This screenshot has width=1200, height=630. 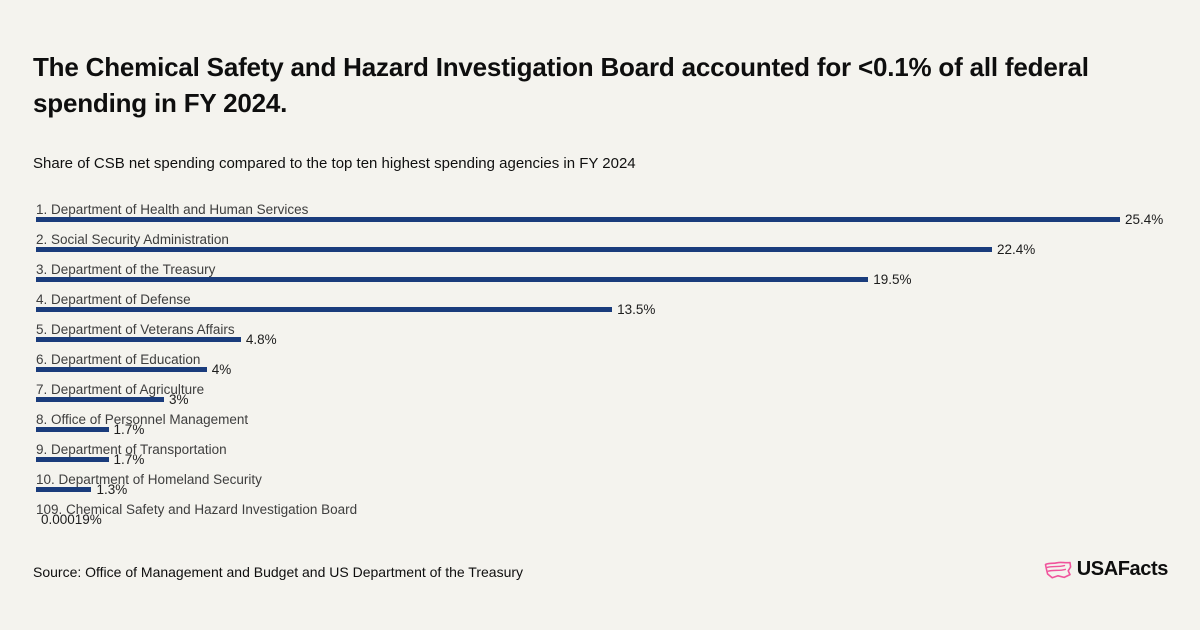 What do you see at coordinates (131, 449) in the screenshot?
I see `bar-label: 9. Department of Transportation` at bounding box center [131, 449].